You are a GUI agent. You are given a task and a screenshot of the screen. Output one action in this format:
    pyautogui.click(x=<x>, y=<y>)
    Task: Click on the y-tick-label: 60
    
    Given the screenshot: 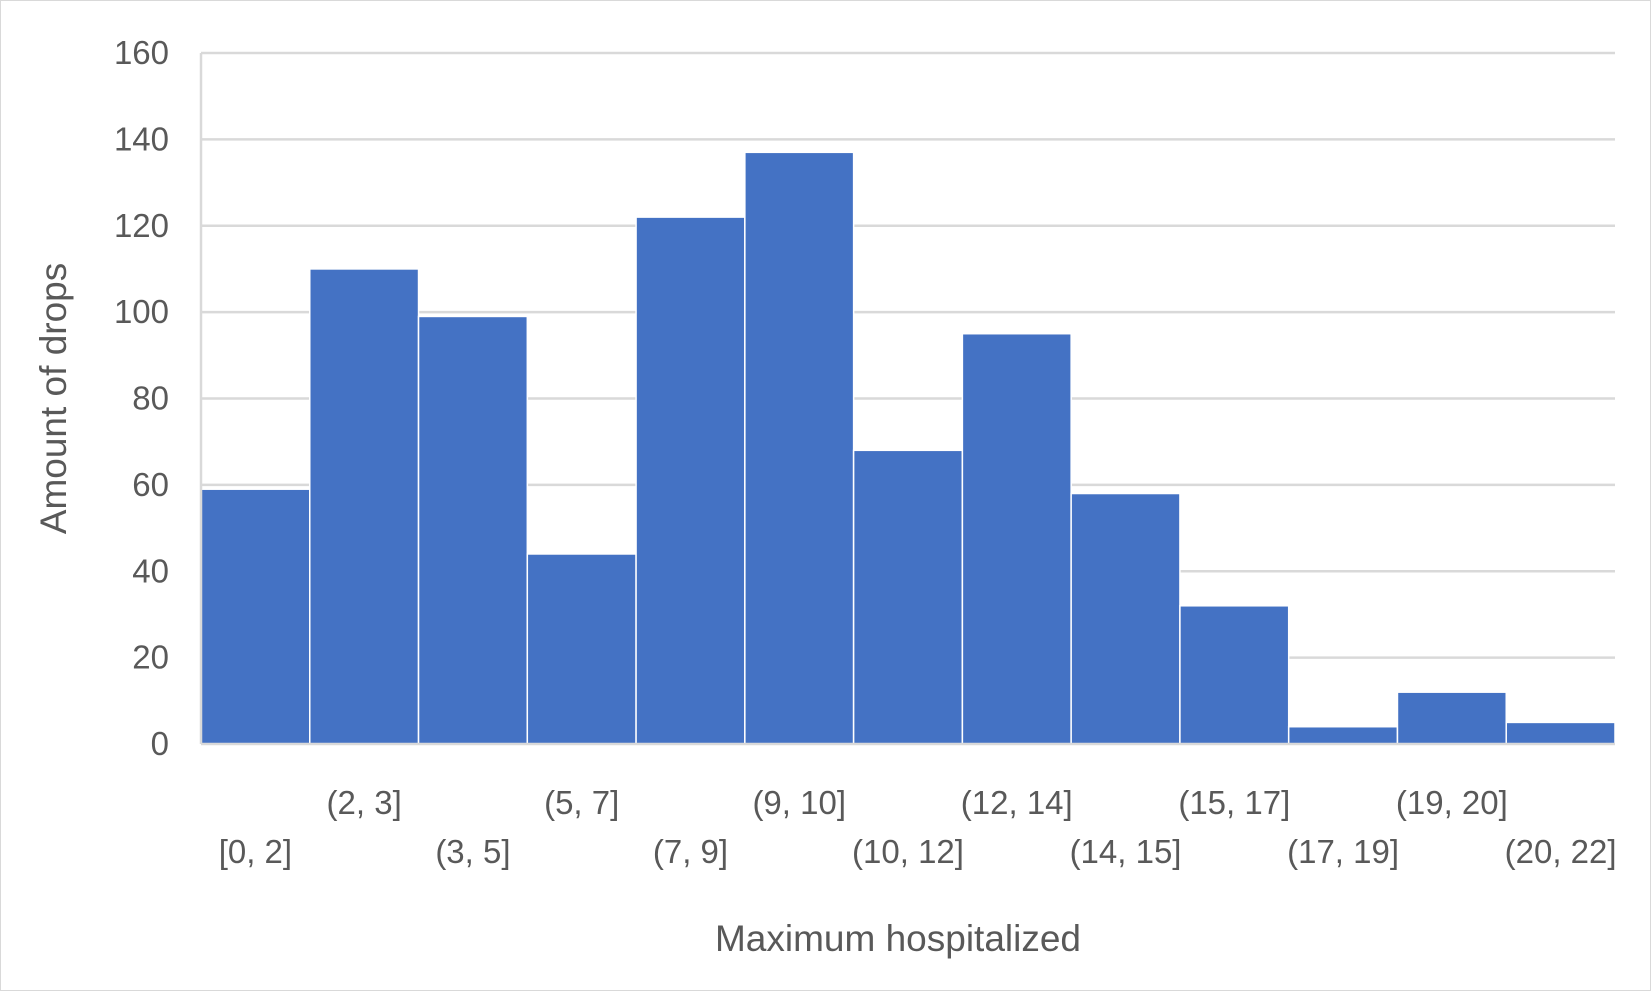 What is the action you would take?
    pyautogui.click(x=150, y=484)
    